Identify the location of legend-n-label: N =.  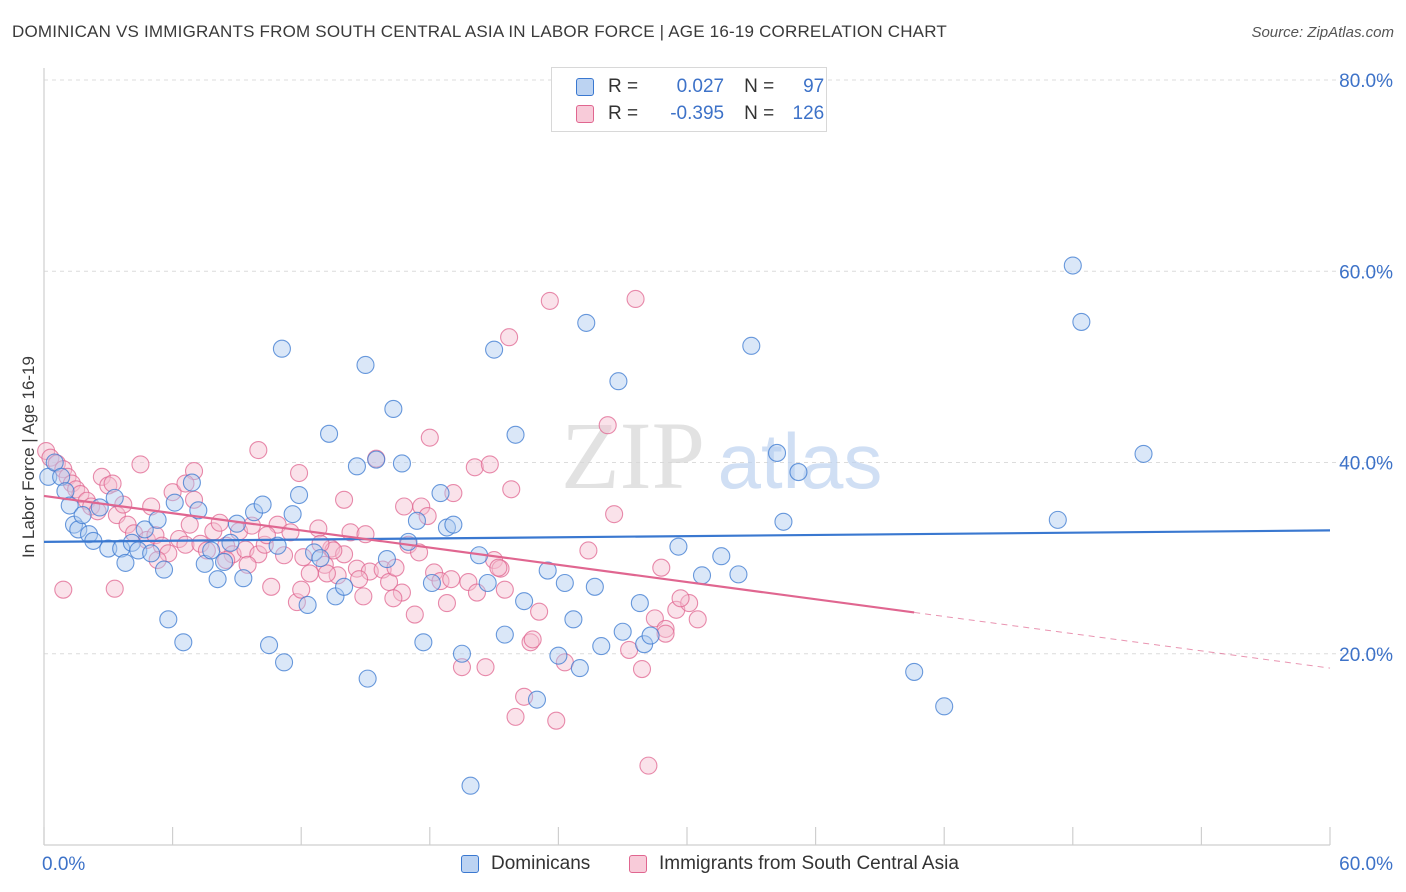
(759, 86).